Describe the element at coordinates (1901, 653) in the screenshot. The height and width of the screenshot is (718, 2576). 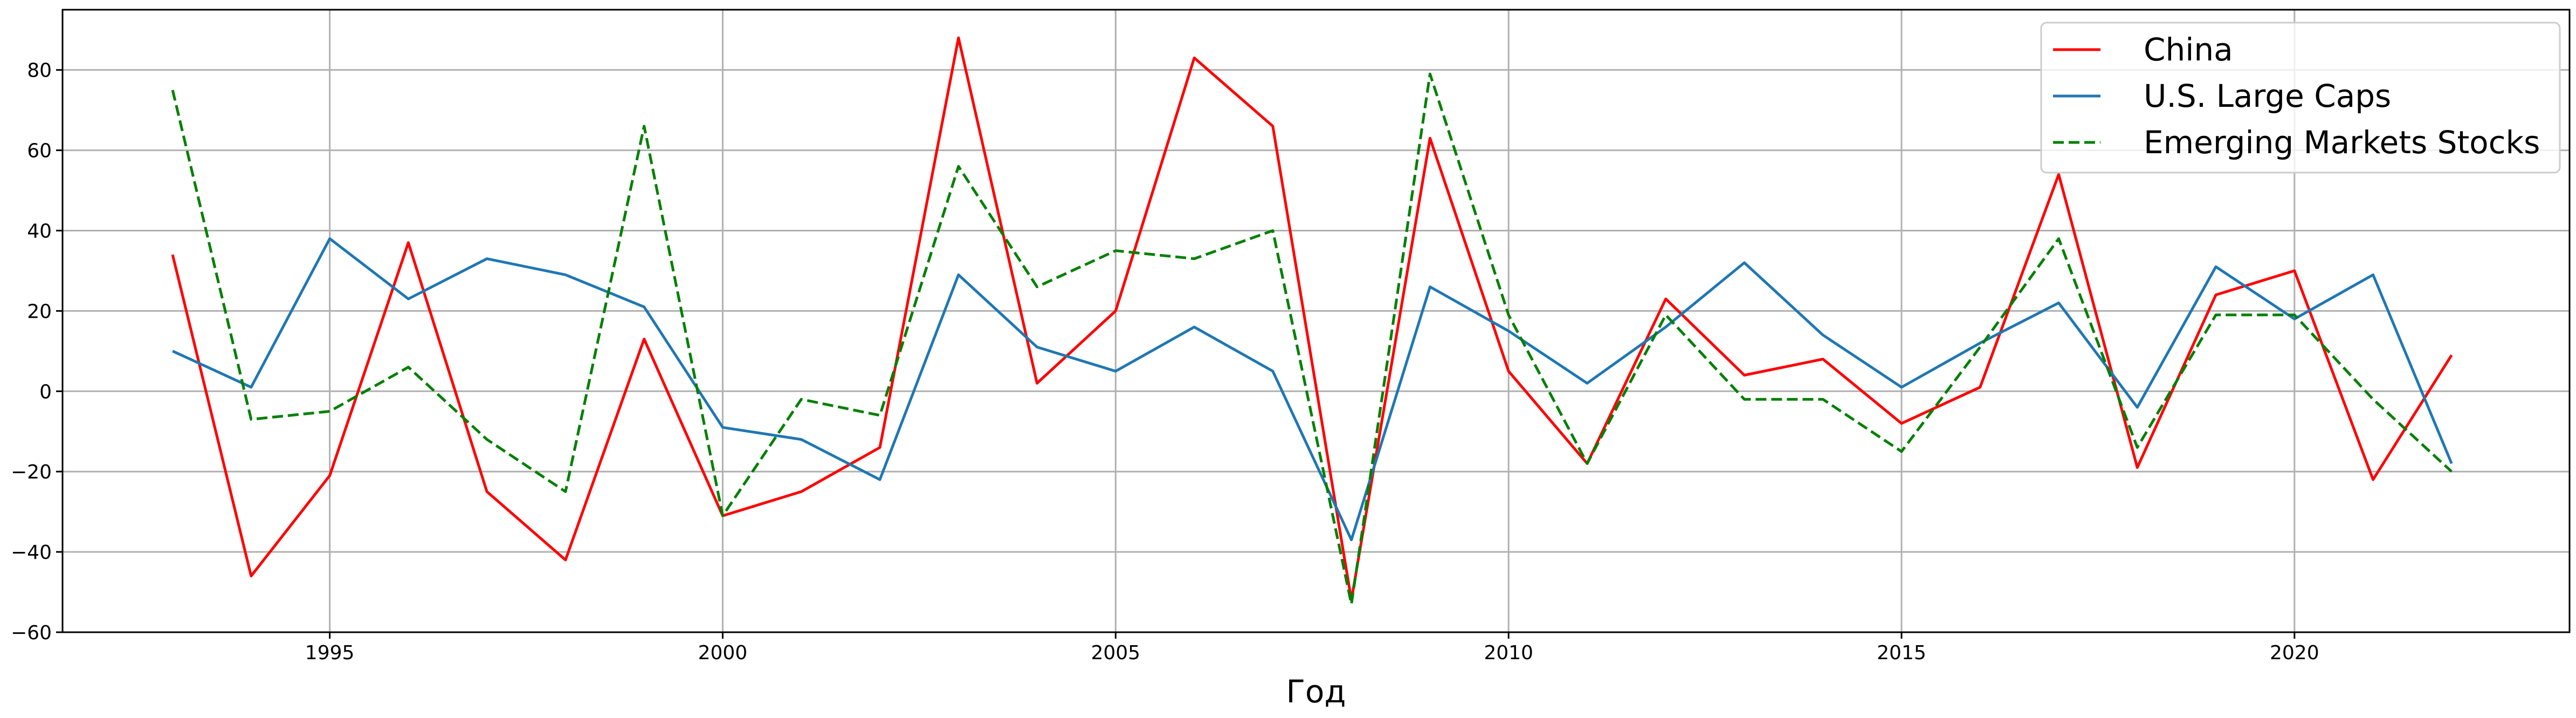
I see `x-tick-label: 2015` at that location.